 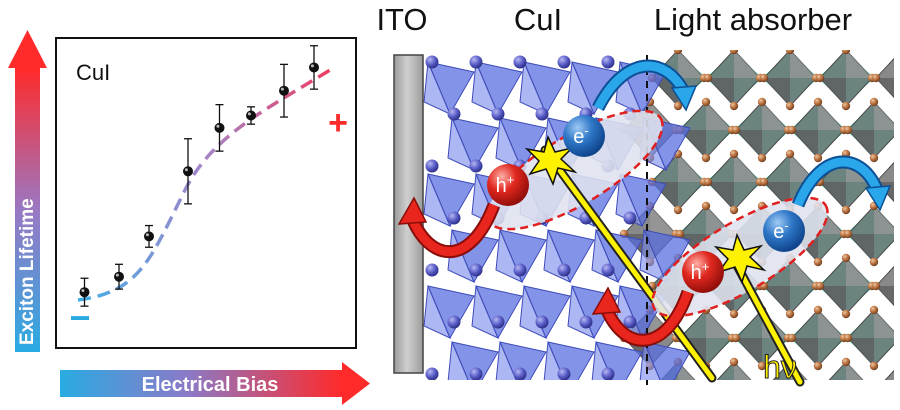 What do you see at coordinates (784, 231) in the screenshot?
I see `electron-2: e-` at bounding box center [784, 231].